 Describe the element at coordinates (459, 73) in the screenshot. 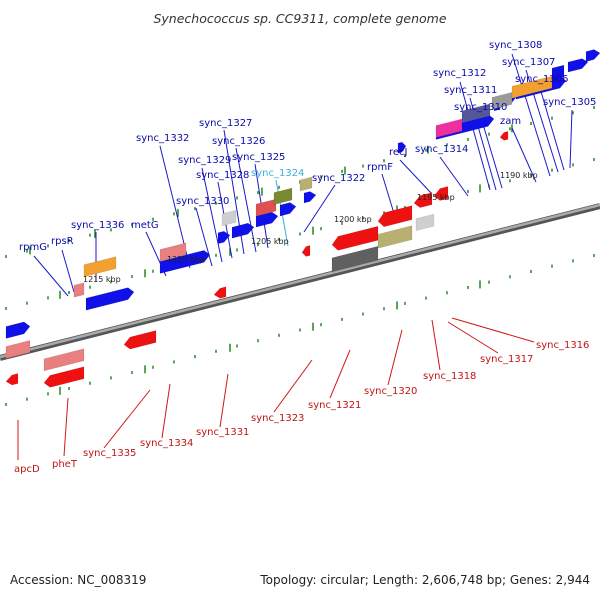

I see `gene-label-sync-1312: sync_1312` at that location.